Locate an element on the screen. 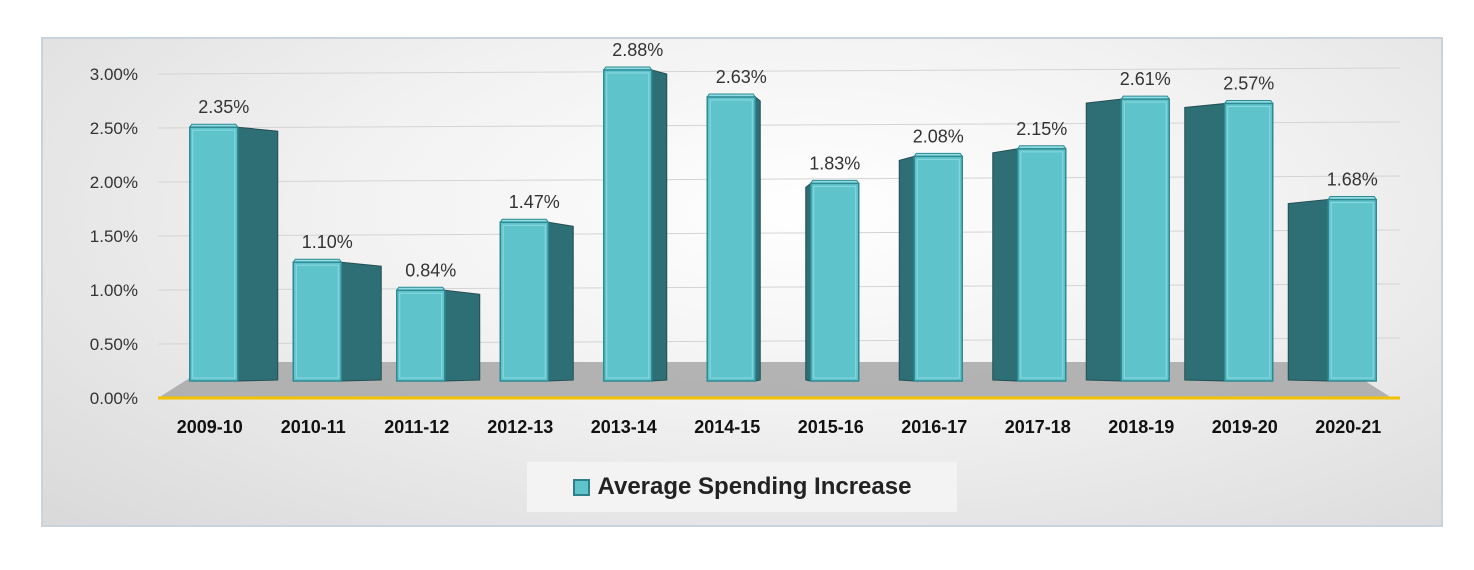 This screenshot has width=1474, height=570. bar-2011-12: 0.84% is located at coordinates (438, 321).